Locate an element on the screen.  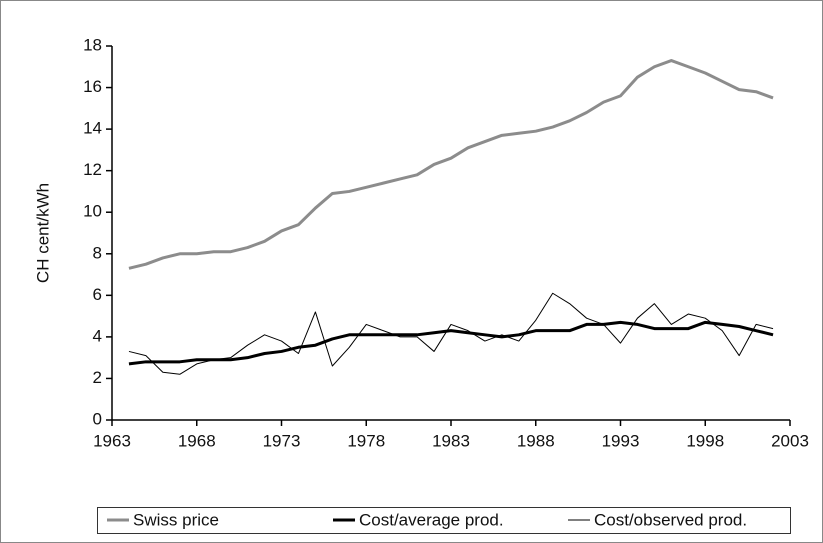
y-tick-label: 12 is located at coordinates (92, 169).